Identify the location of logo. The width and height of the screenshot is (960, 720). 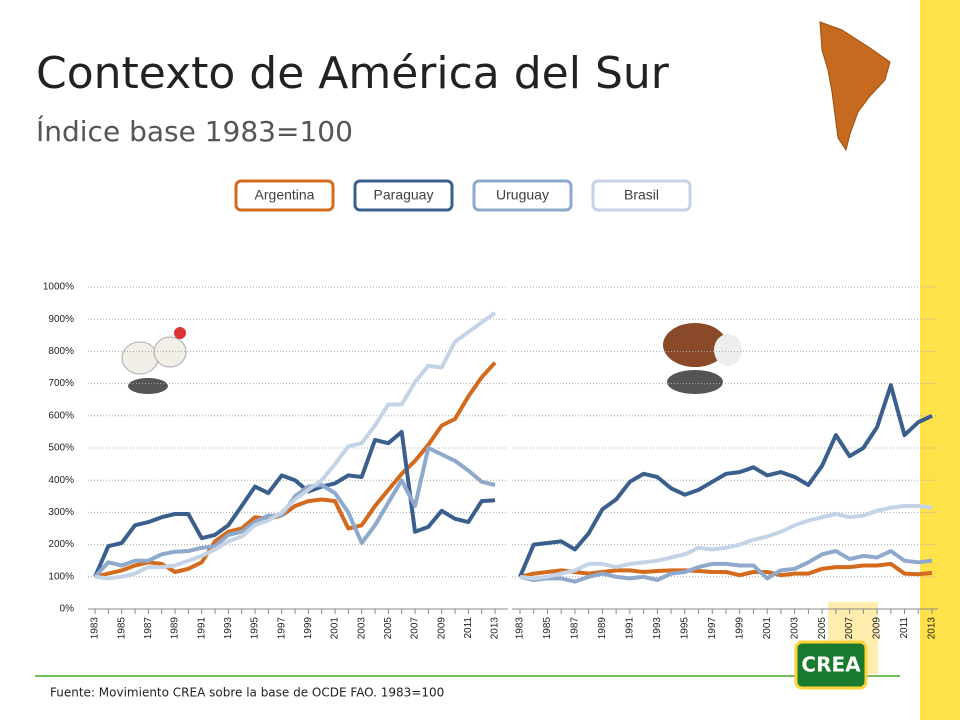
(831, 665).